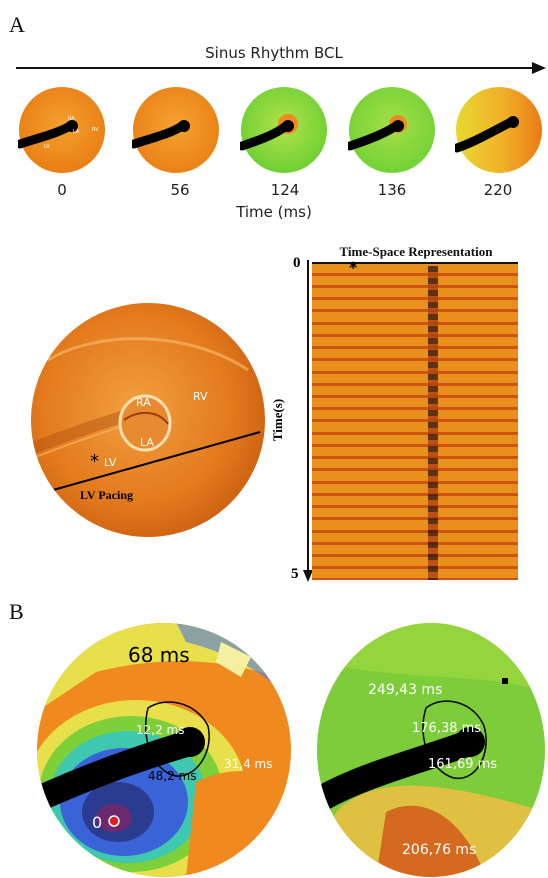 The image size is (548, 878). I want to click on ts-y-label: Time(s), so click(277, 420).